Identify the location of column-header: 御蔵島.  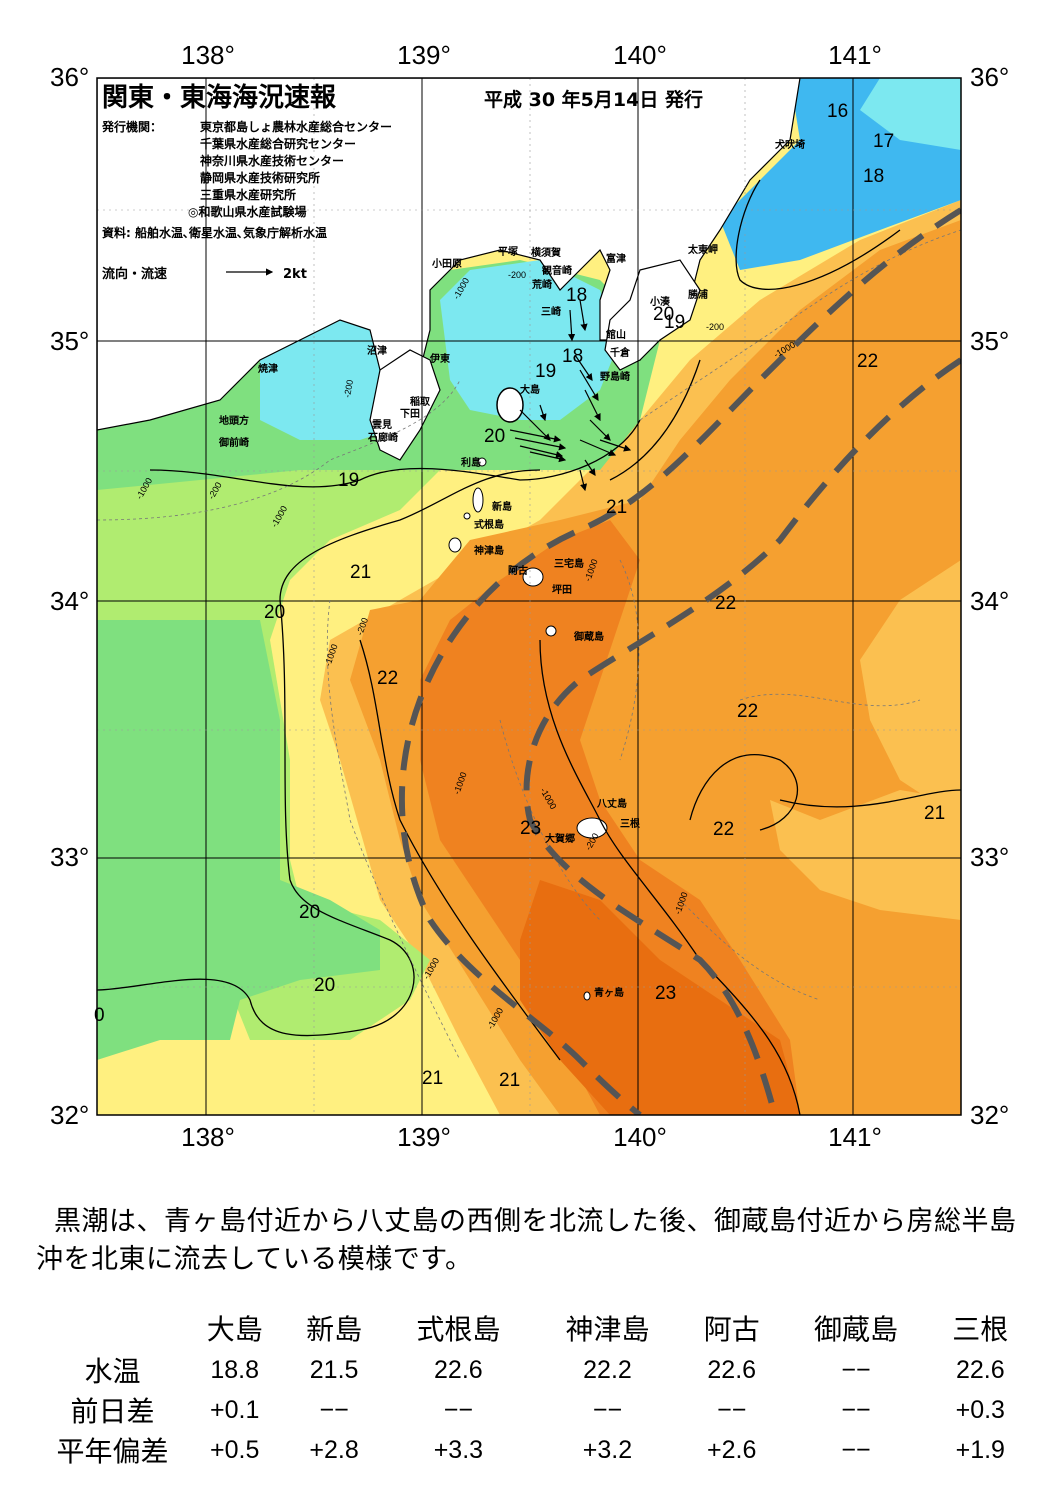
(855, 1329).